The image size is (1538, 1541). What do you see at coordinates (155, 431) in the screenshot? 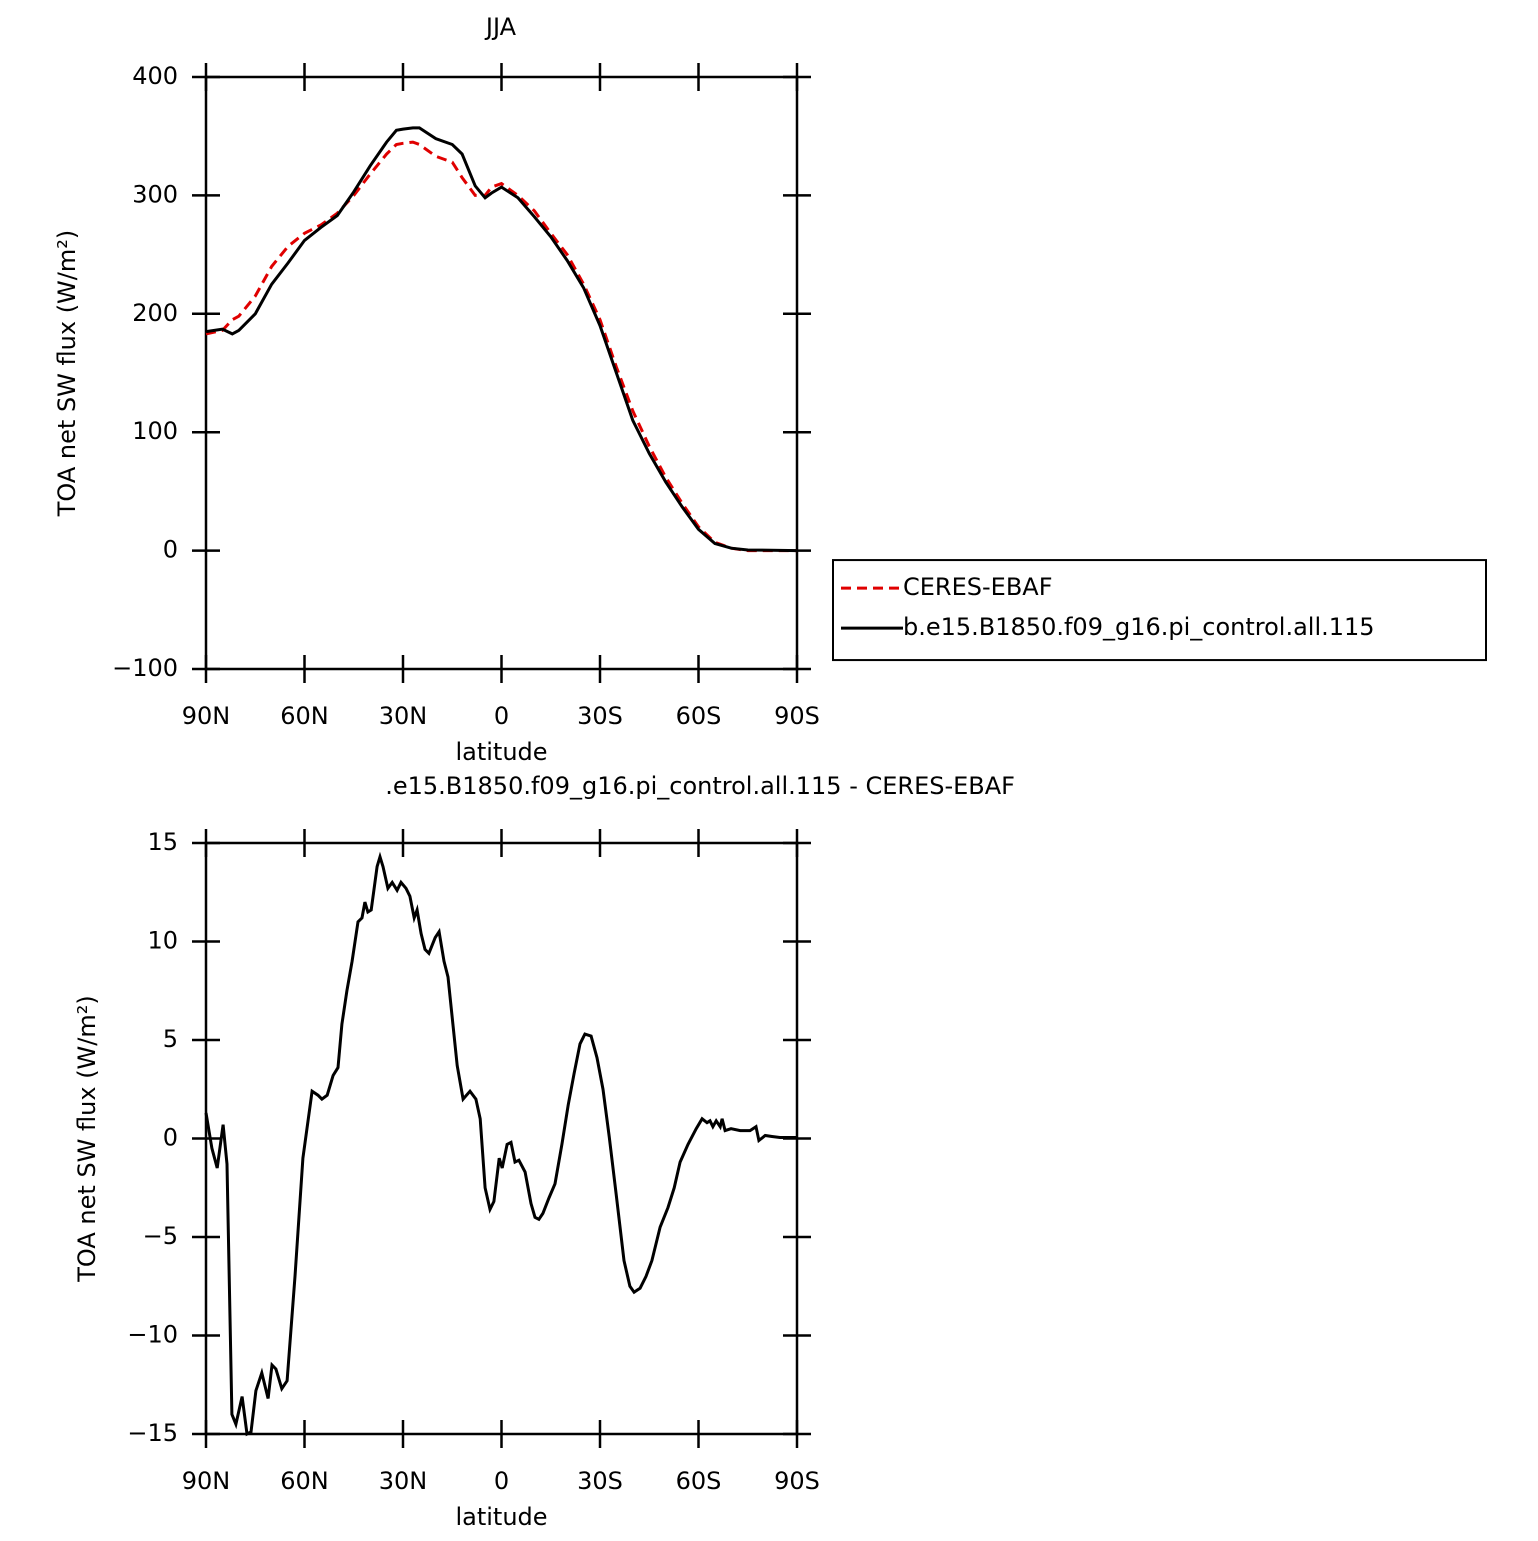
I see `y-tick-label: 100` at bounding box center [155, 431].